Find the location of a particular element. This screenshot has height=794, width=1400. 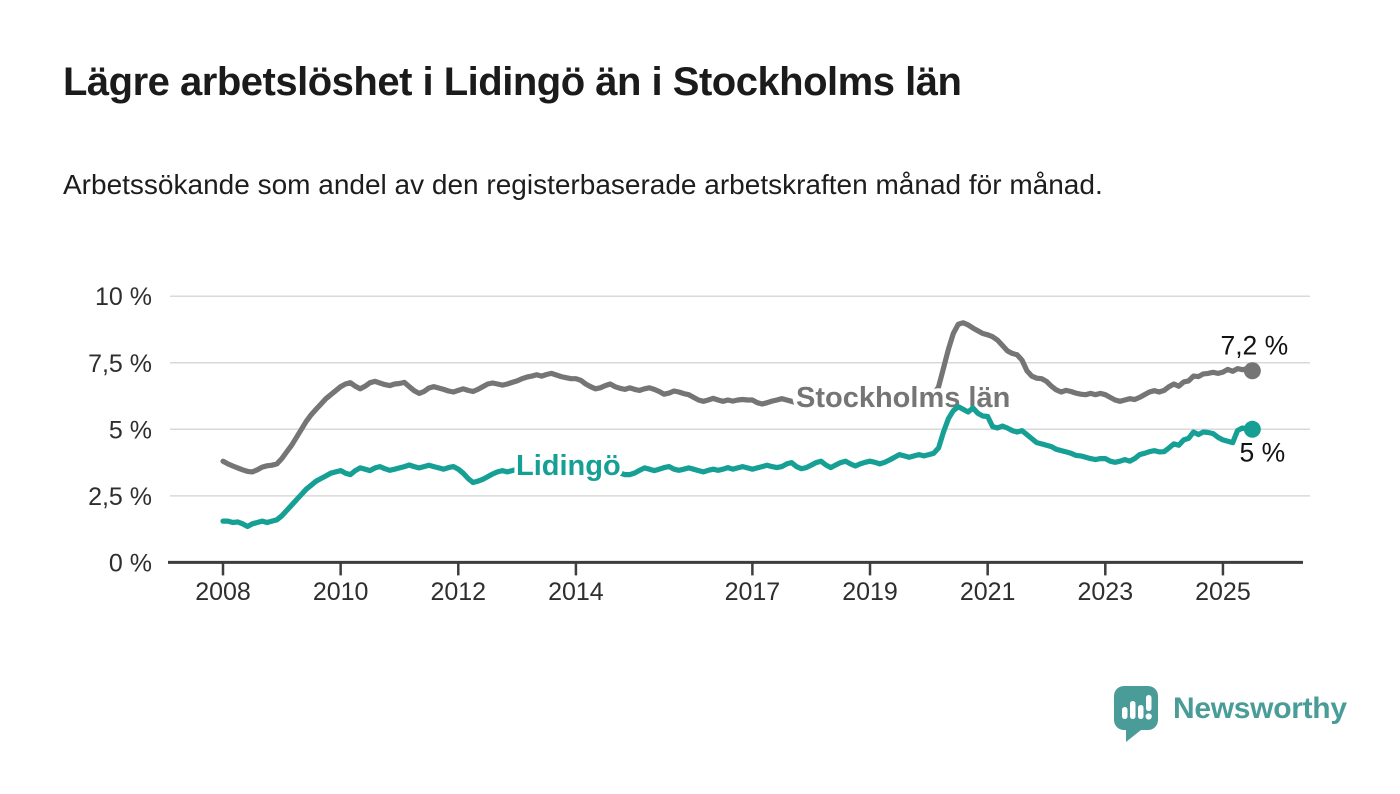

y-tick-label: 5 % is located at coordinates (130, 430).